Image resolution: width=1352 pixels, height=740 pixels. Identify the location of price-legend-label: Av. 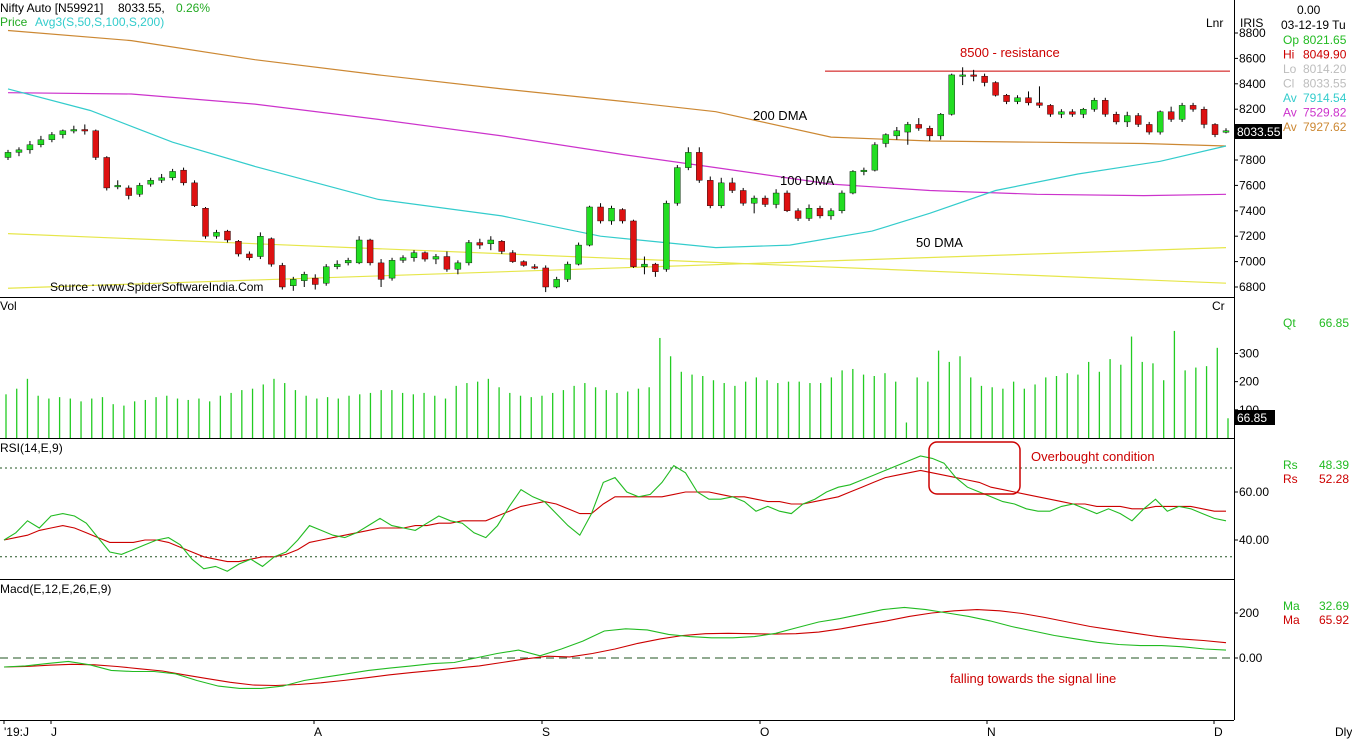
(1290, 127).